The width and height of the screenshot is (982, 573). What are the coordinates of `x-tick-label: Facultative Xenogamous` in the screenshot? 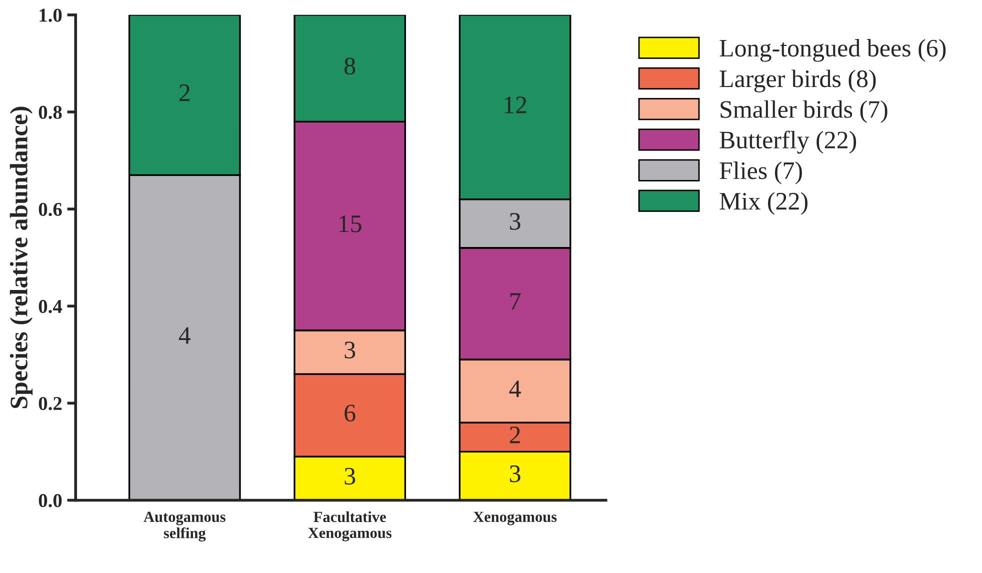 It's located at (350, 526).